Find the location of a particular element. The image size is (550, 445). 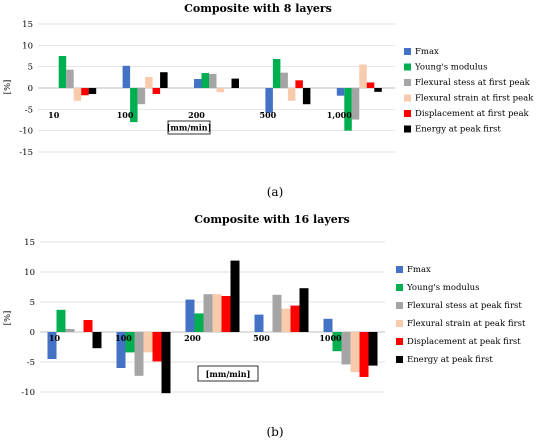

chart-b-categories: 10 100 200 500 1000 is located at coordinates (195, 338).